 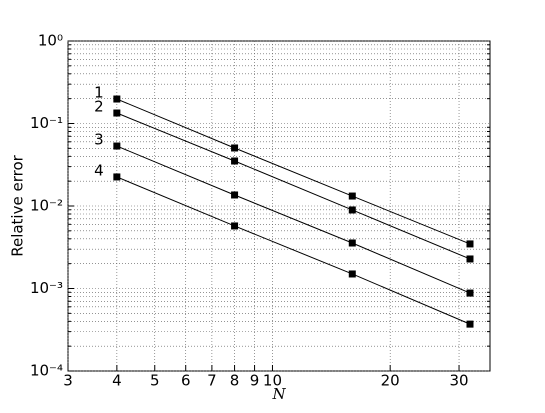 What do you see at coordinates (46, 123) in the screenshot?
I see `y-tick-label: 10⁻¹` at bounding box center [46, 123].